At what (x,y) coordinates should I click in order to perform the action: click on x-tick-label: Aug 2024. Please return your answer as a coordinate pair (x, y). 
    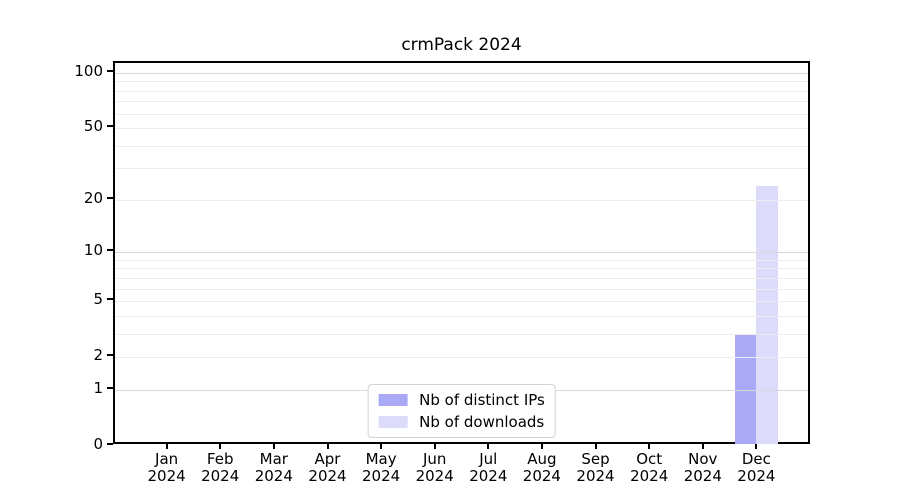
    Looking at the image, I should click on (542, 468).